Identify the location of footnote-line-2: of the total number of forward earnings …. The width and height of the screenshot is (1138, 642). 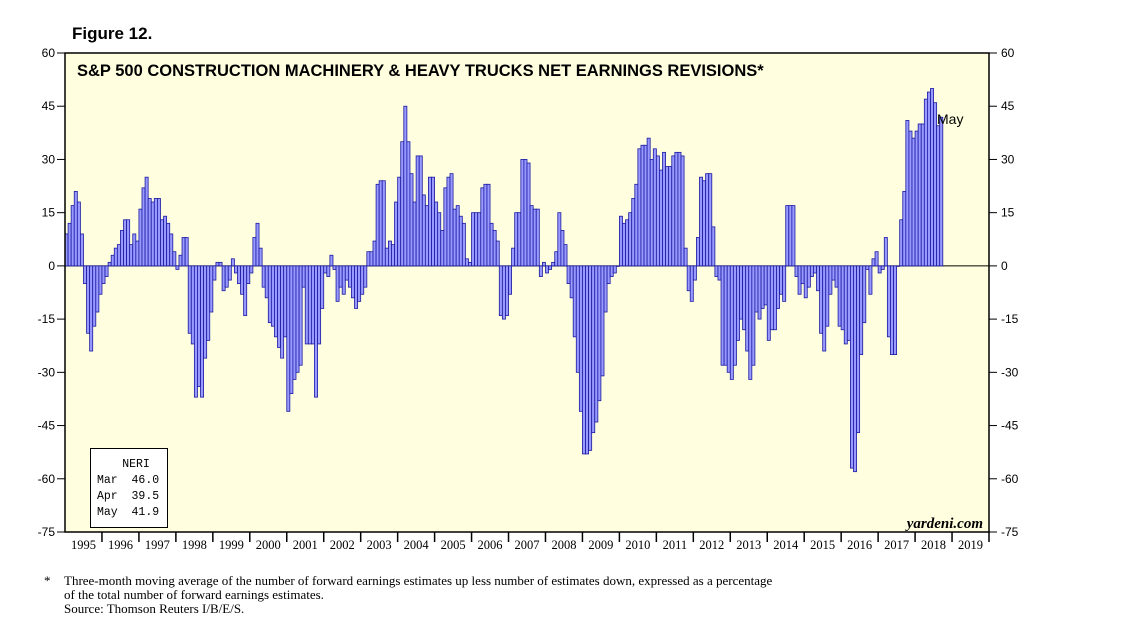
(194, 594).